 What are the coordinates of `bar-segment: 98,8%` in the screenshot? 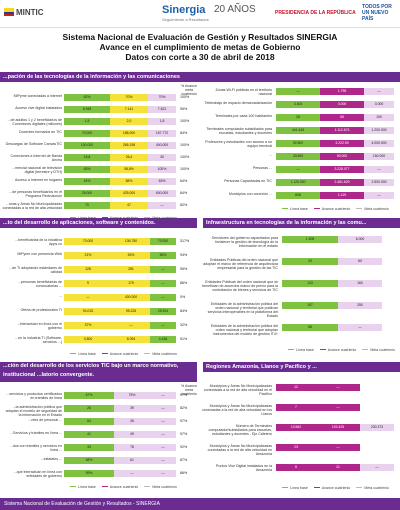 It's located at (129, 169).